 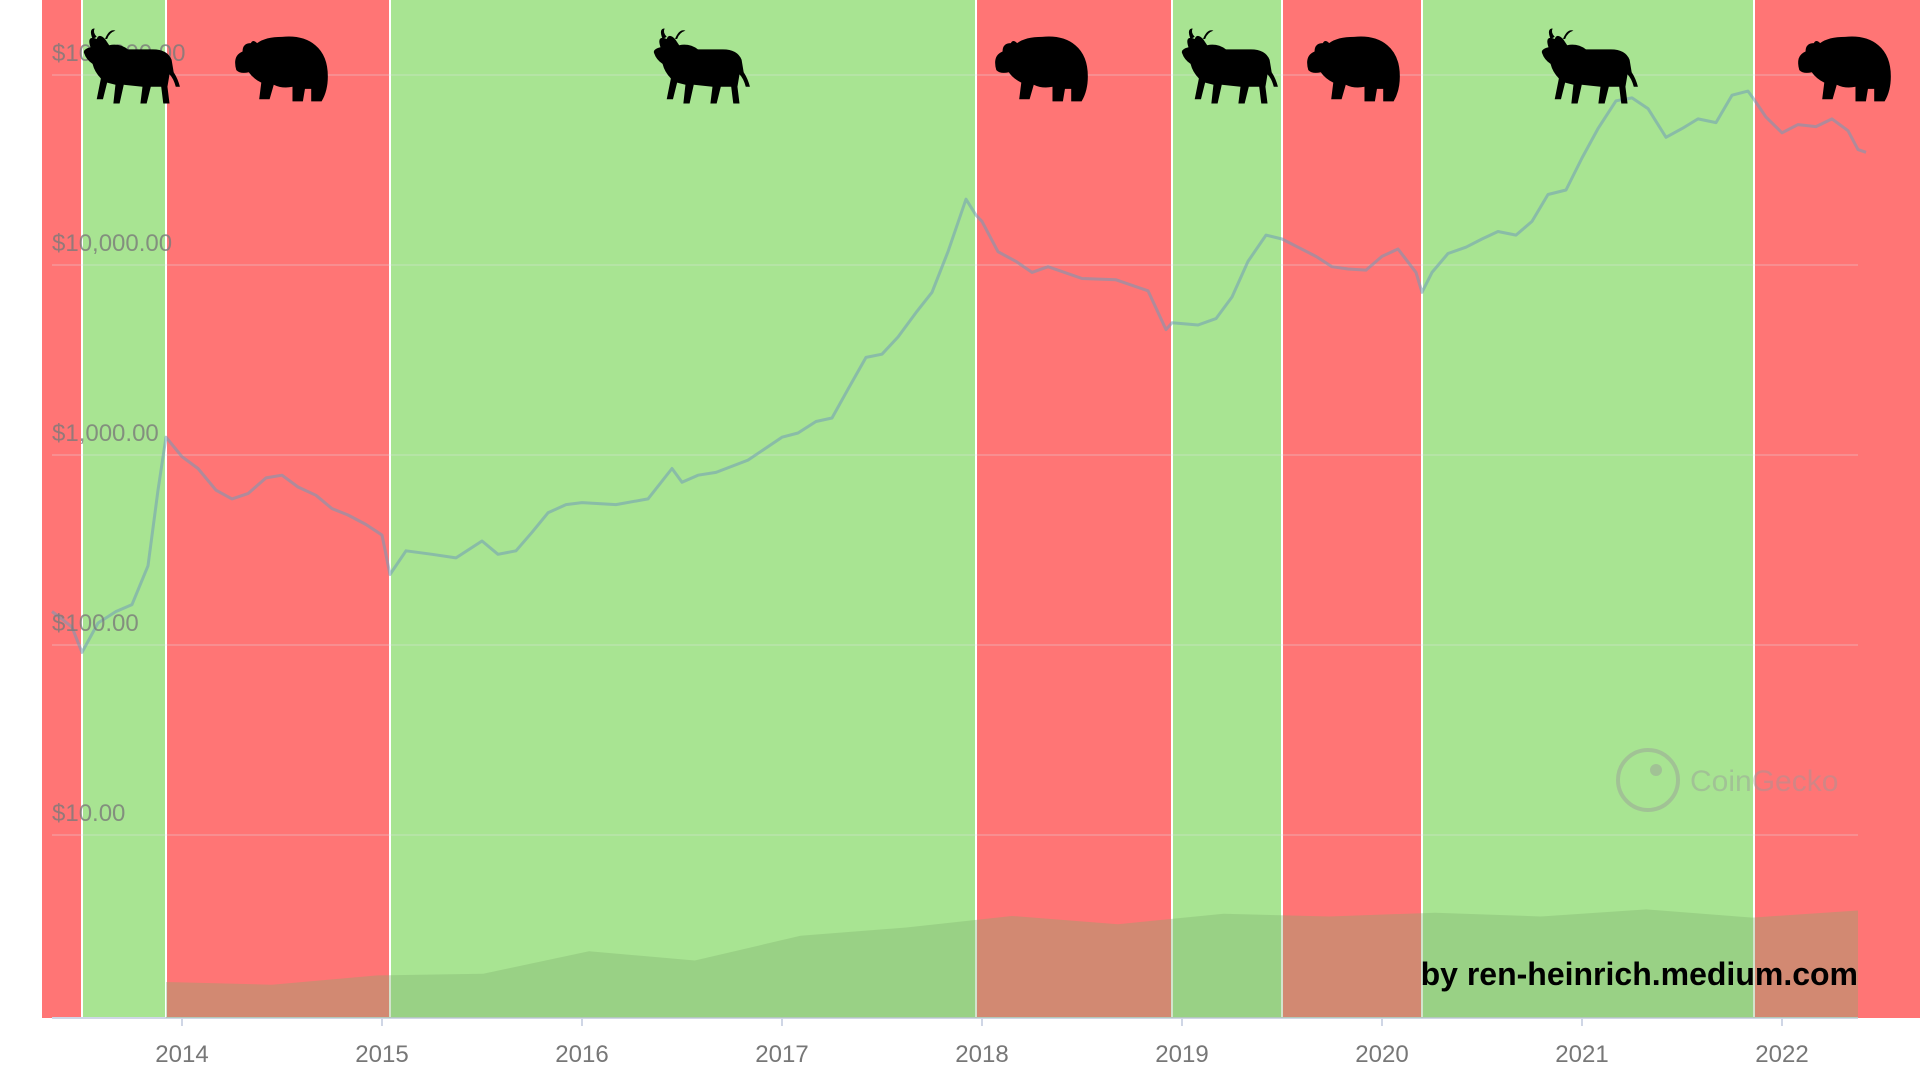 I want to click on coingecko-watermark: CoinGecko, so click(x=1727, y=780).